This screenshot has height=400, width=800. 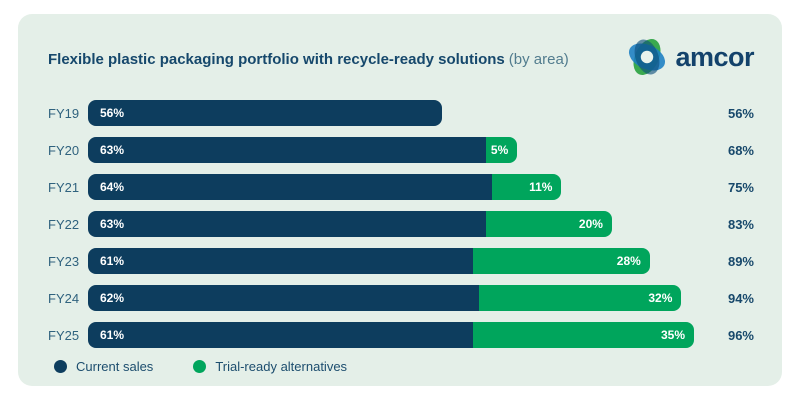 What do you see at coordinates (561, 261) in the screenshot?
I see `bar-trial-ready-alternatives: 28%` at bounding box center [561, 261].